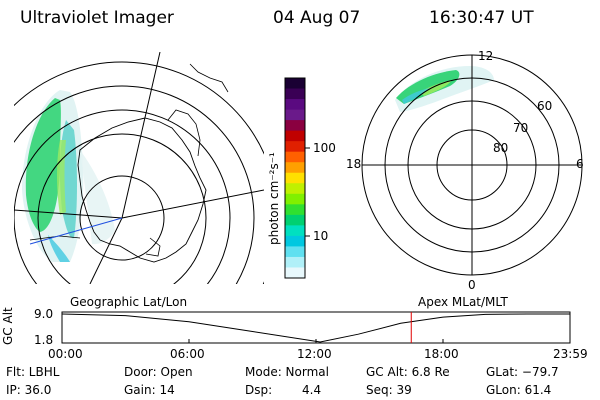 This screenshot has width=600, height=400. I want to click on mlat-label-80: 80, so click(501, 148).